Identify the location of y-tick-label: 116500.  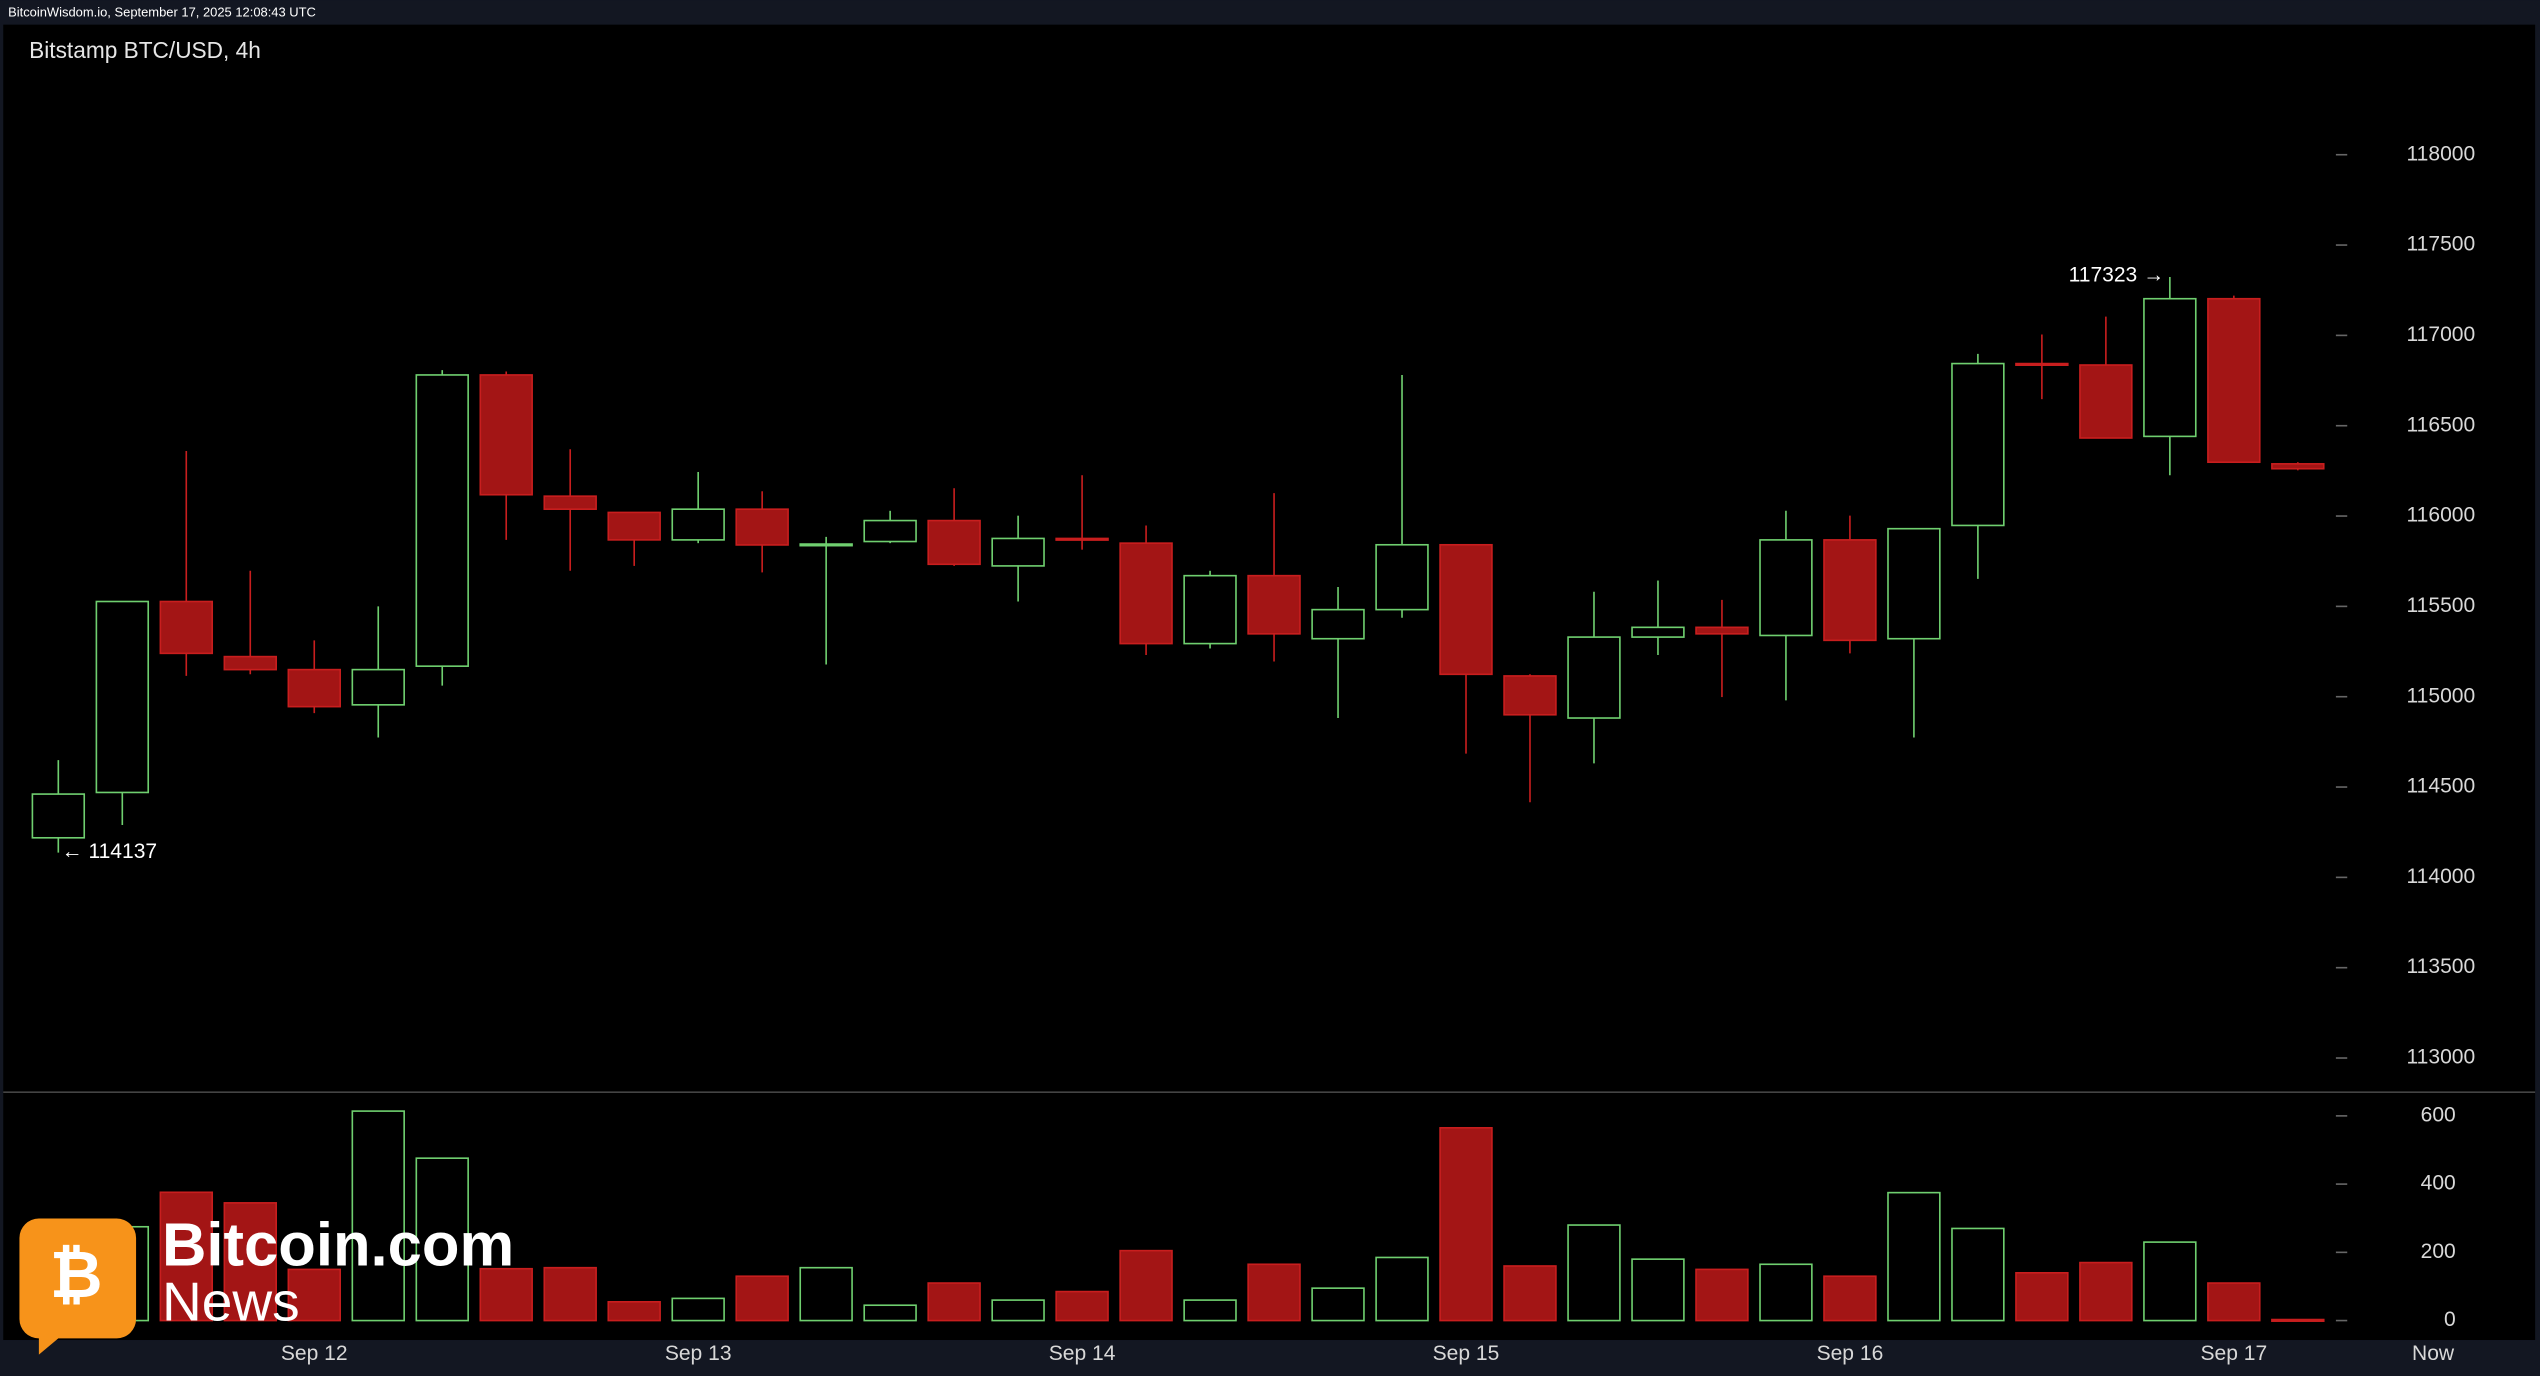
(2441, 424).